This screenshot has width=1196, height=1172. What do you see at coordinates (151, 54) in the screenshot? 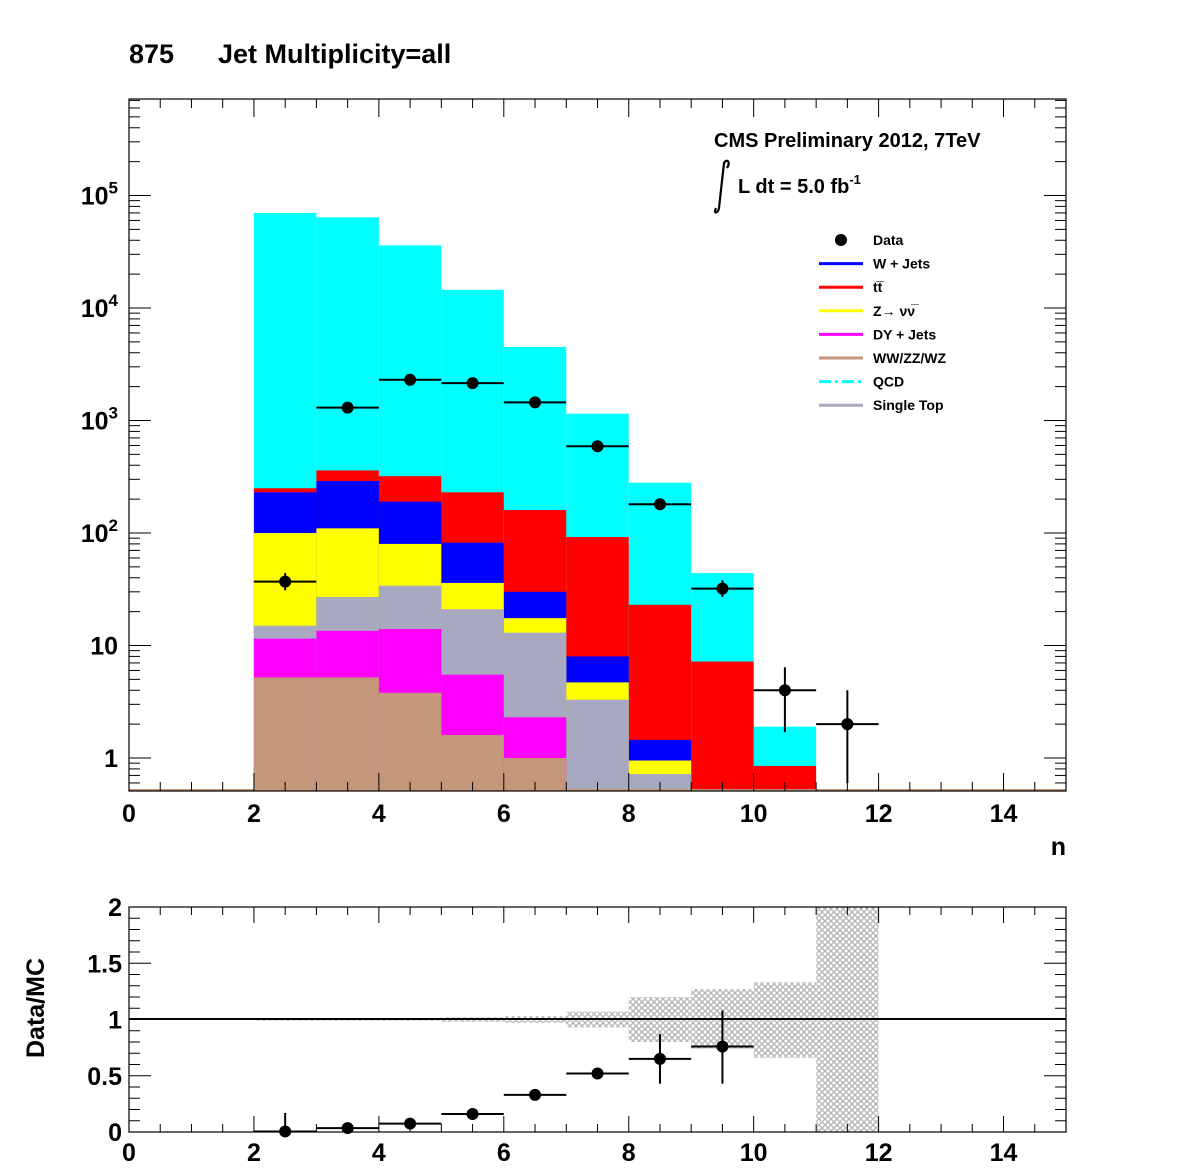
I see `chart-number: 875` at bounding box center [151, 54].